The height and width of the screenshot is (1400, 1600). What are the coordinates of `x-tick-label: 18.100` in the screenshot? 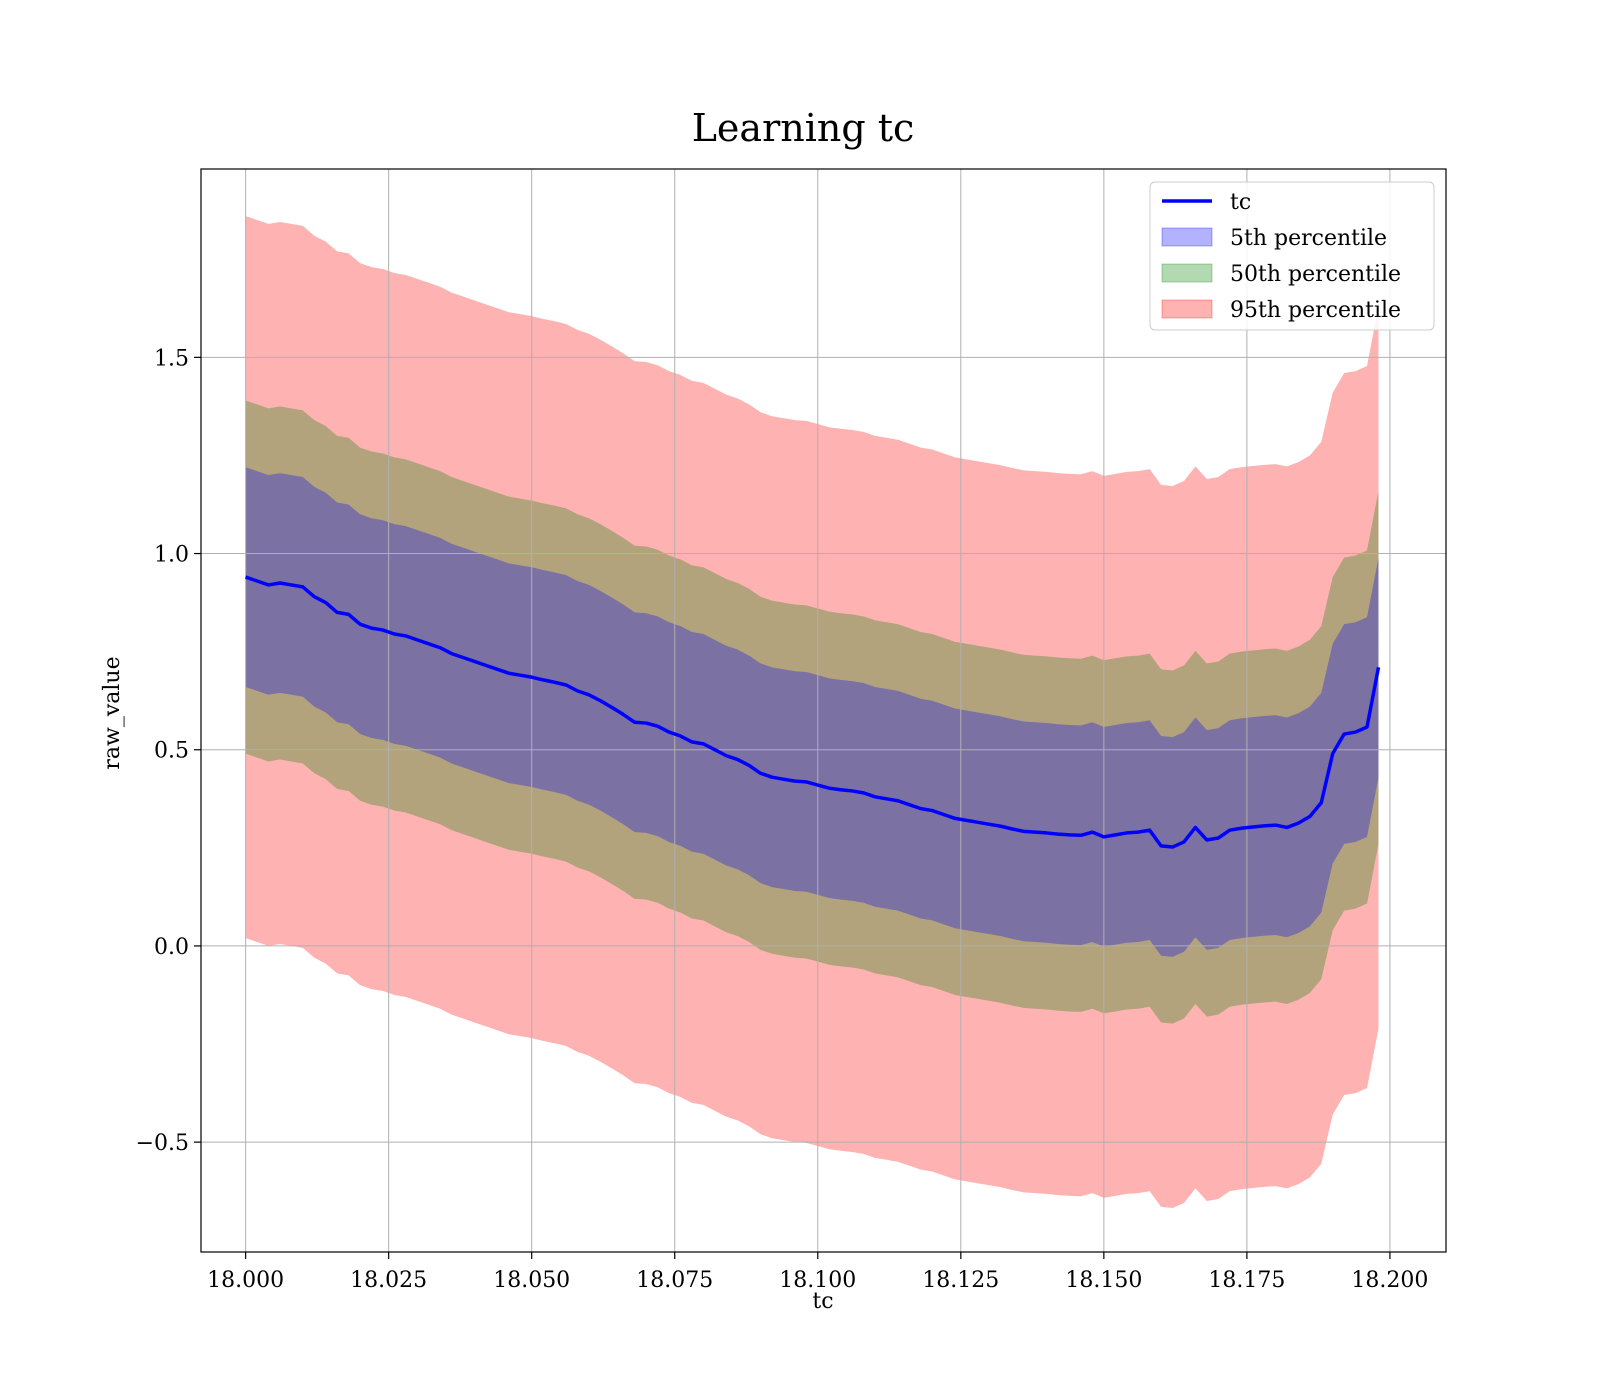 It's located at (817, 1280).